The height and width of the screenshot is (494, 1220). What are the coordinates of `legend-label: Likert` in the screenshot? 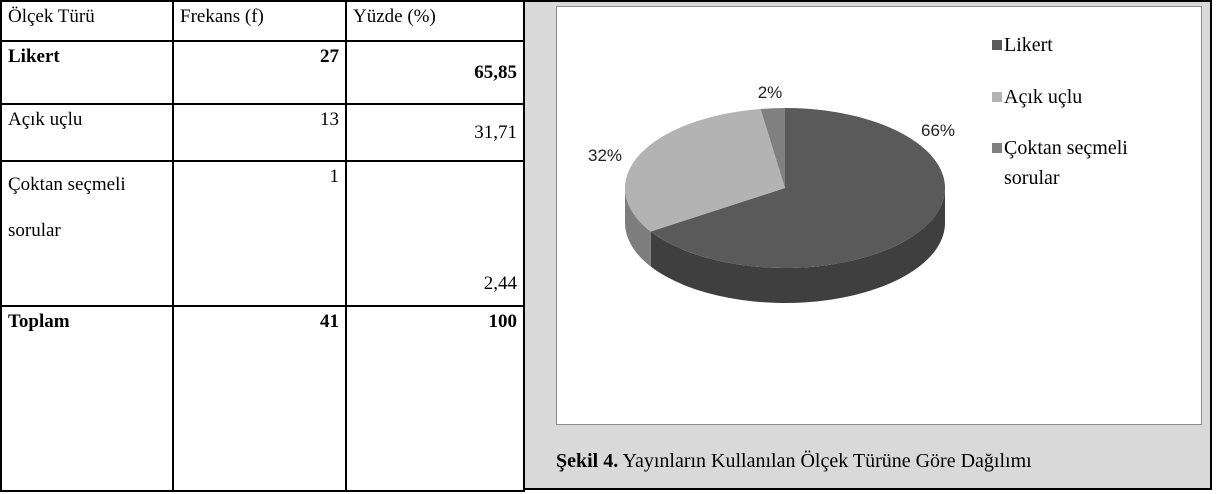 It's located at (1028, 45).